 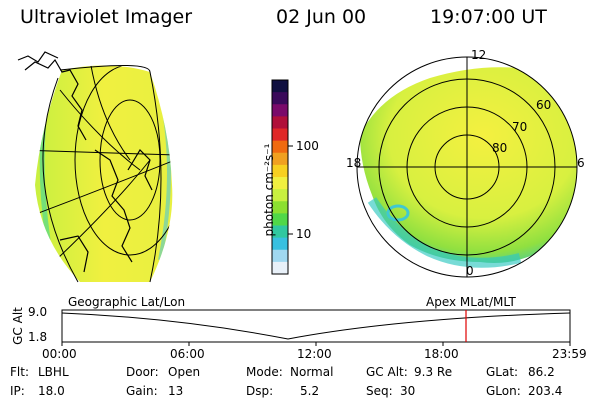 What do you see at coordinates (53, 372) in the screenshot?
I see `flt-value: LBHL` at bounding box center [53, 372].